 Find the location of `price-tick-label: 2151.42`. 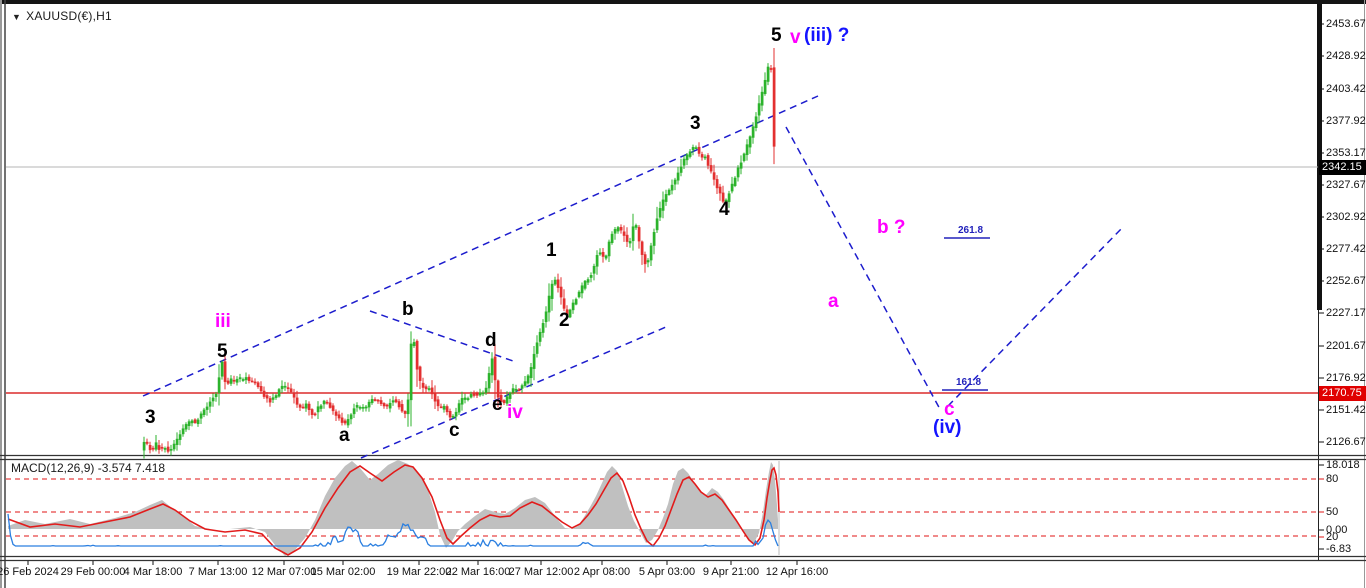

price-tick-label: 2151.42 is located at coordinates (1346, 410).